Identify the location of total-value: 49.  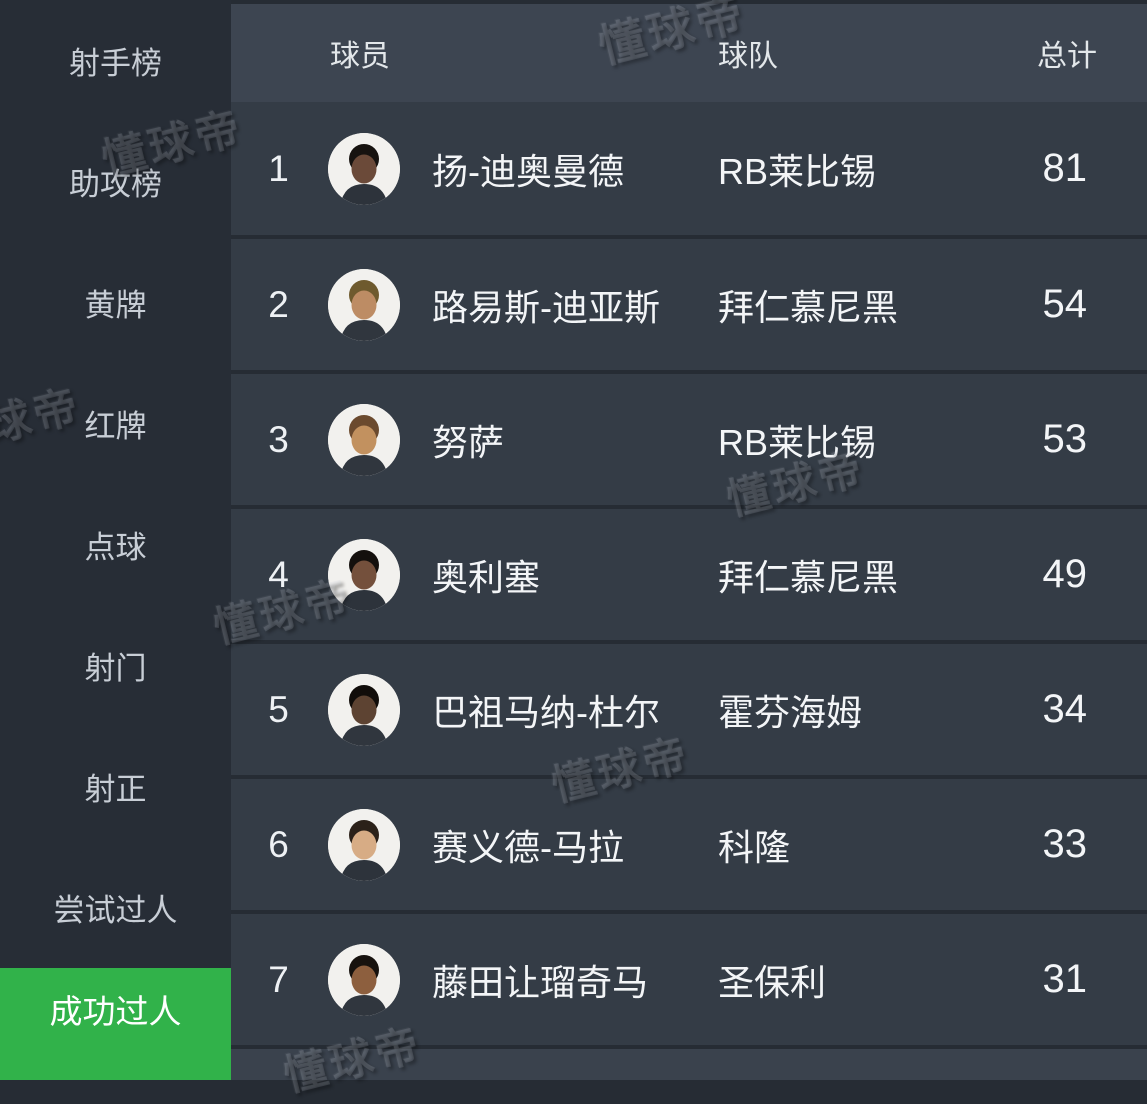
(1065, 574).